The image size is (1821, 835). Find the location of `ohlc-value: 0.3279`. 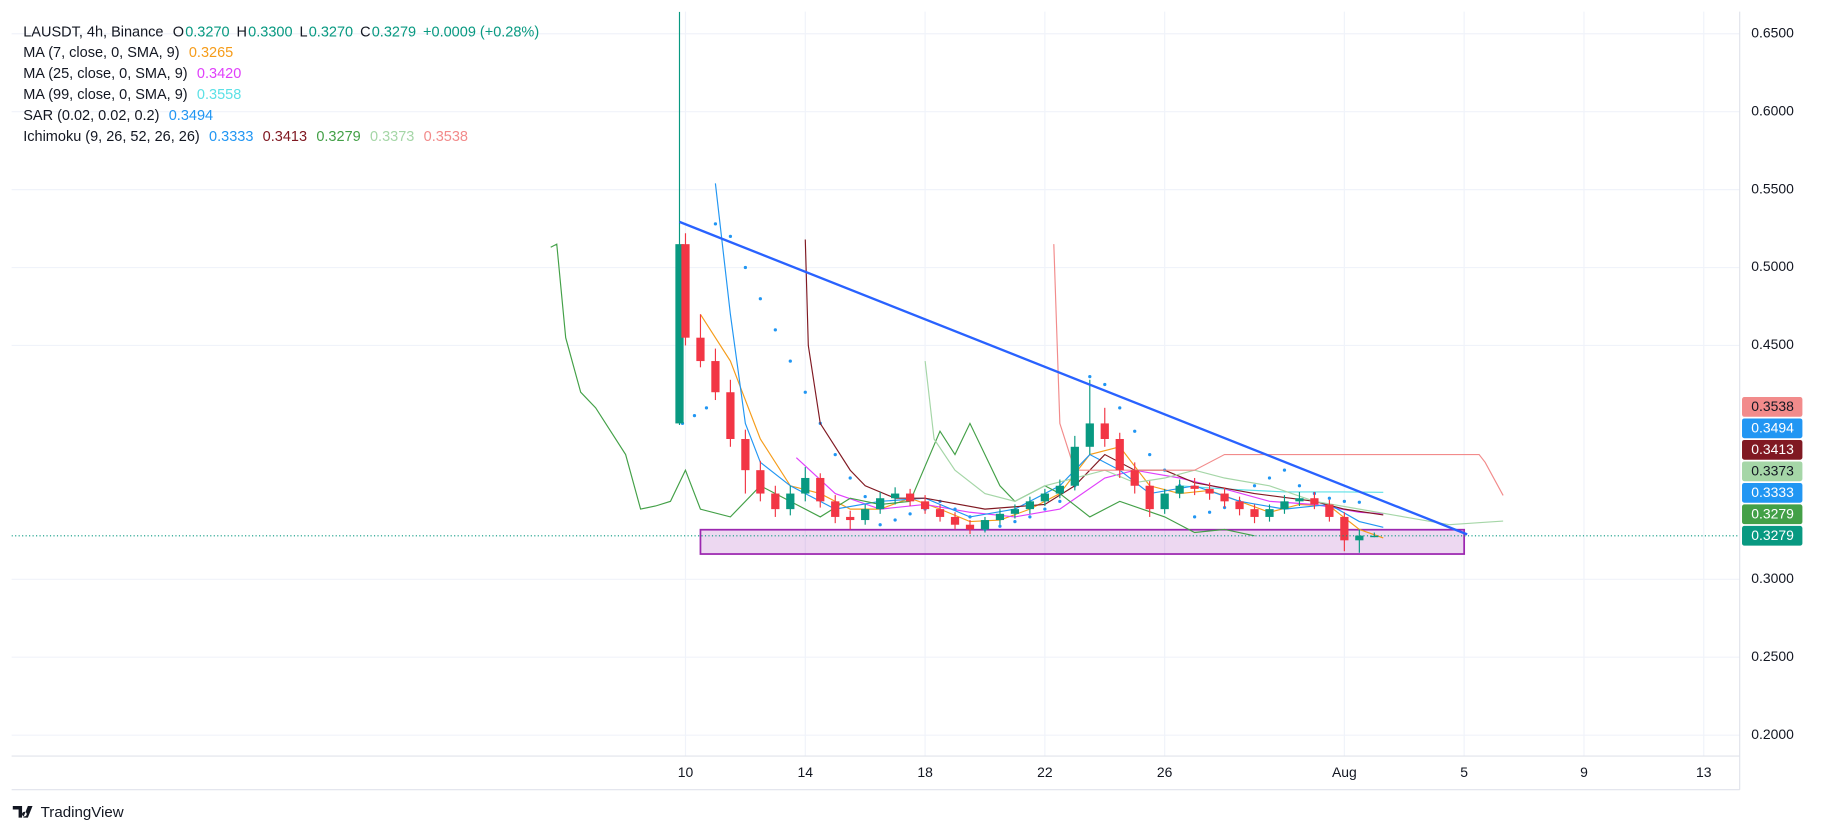

ohlc-value: 0.3279 is located at coordinates (394, 32).